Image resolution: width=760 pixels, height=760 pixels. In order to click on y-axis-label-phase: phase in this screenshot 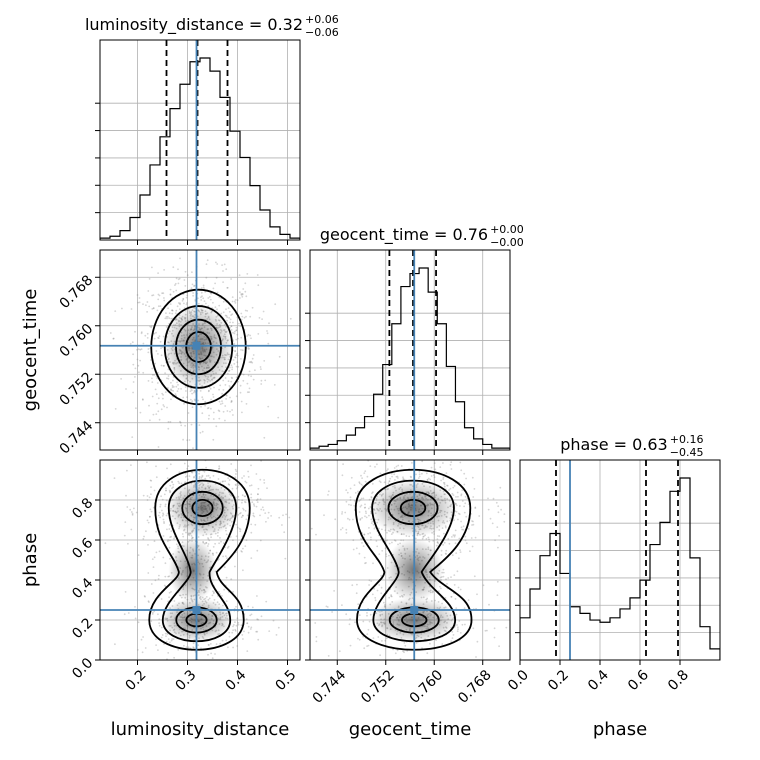, I will do `click(30, 560)`.